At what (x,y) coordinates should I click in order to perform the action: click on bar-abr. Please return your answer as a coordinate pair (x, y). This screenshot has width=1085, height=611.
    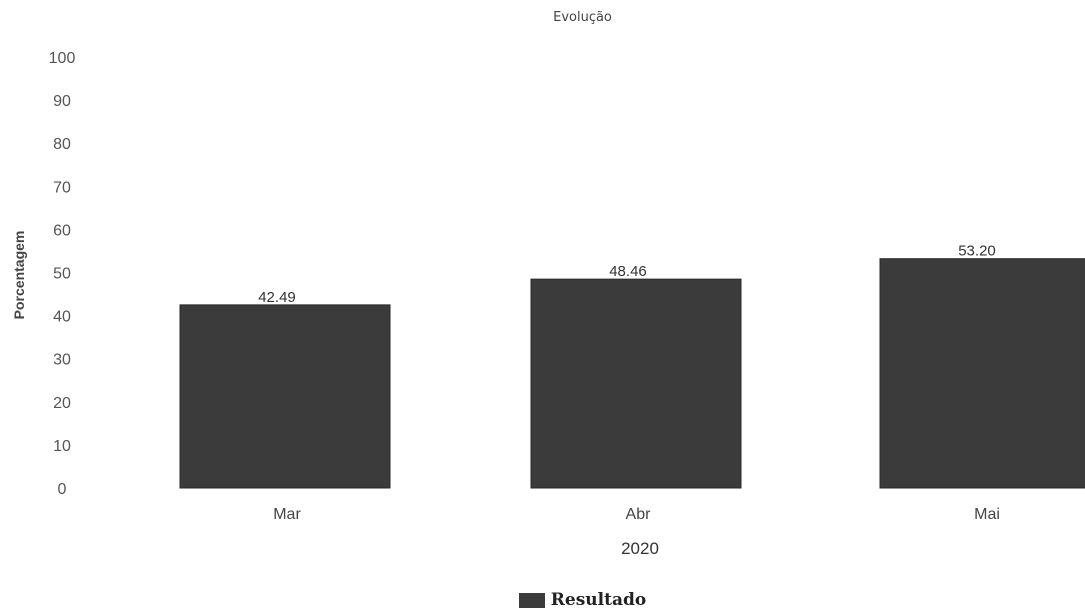
    Looking at the image, I should click on (636, 383).